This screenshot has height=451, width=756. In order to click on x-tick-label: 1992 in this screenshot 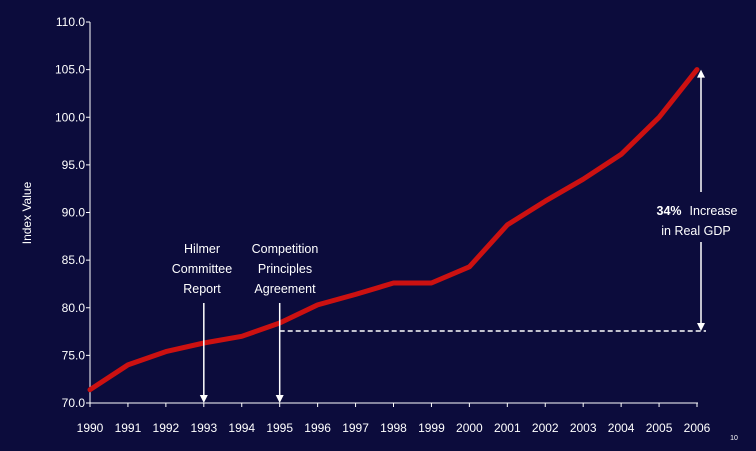, I will do `click(166, 428)`.